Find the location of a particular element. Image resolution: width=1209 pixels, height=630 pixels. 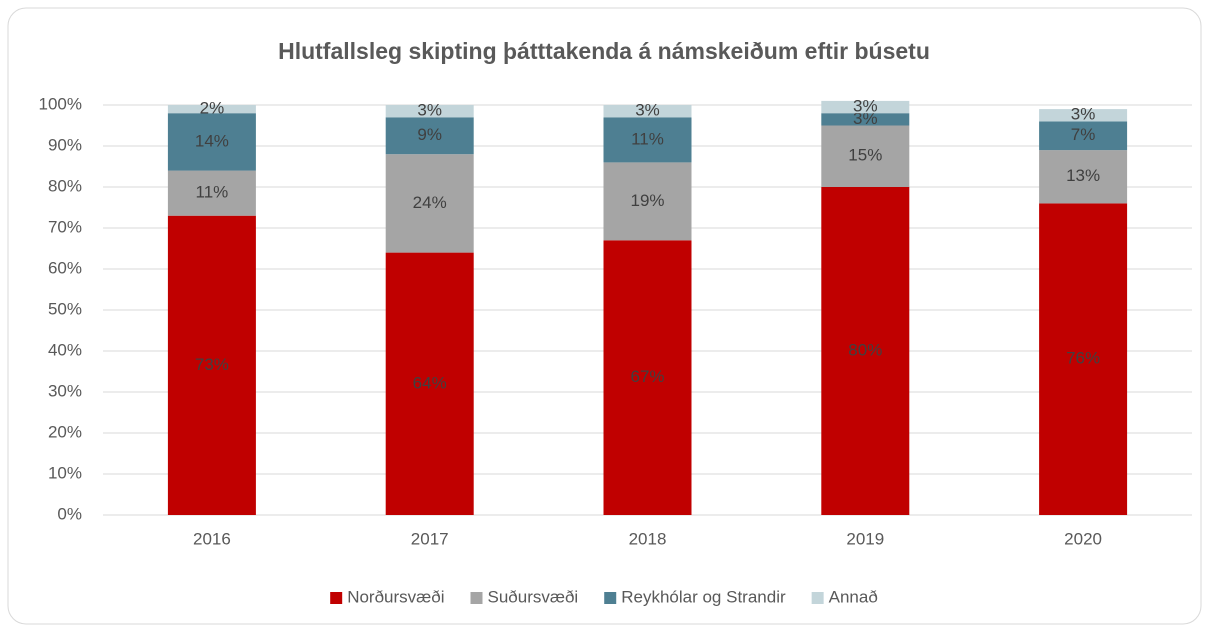

data-label: 2% is located at coordinates (212, 108).